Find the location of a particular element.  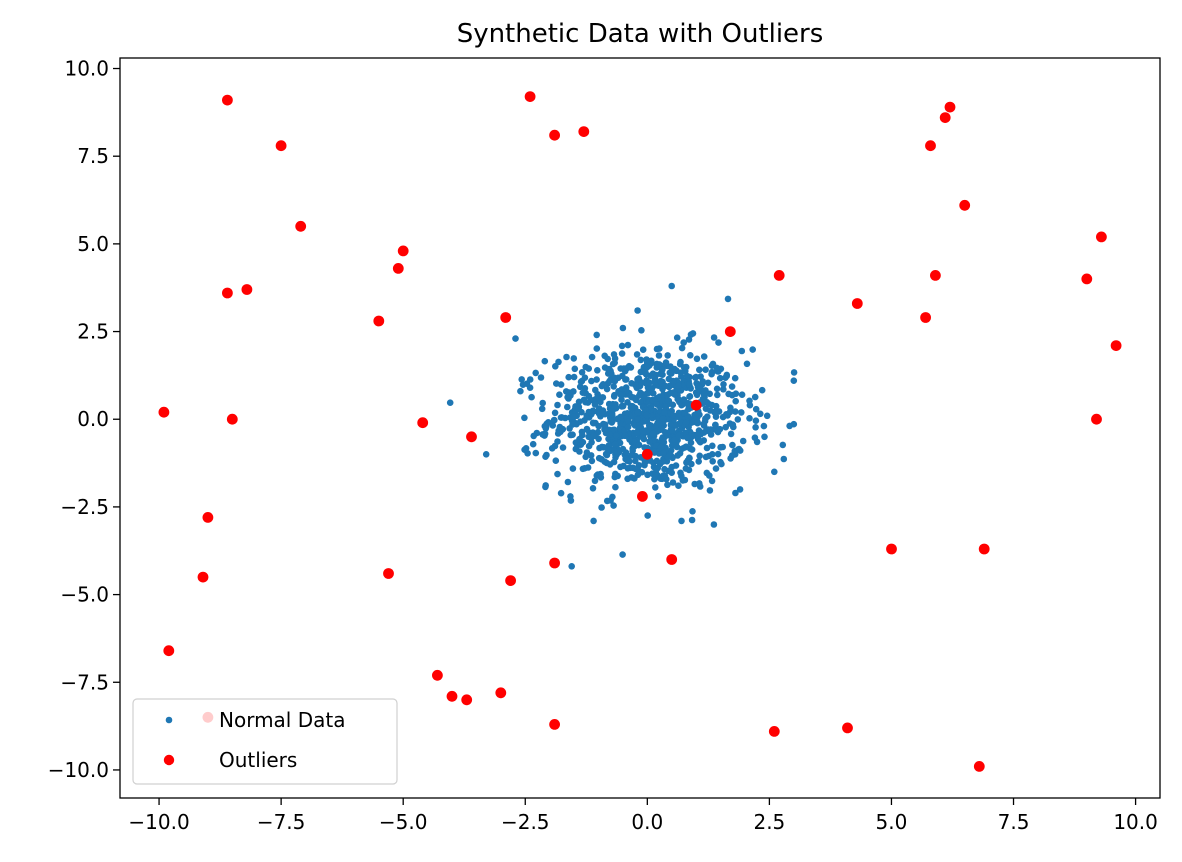

y-axis: 10.0 7.5 5.0 2.5 0.0 −2.5 −5.0 −7.5 −10.0 is located at coordinates (84, 419).